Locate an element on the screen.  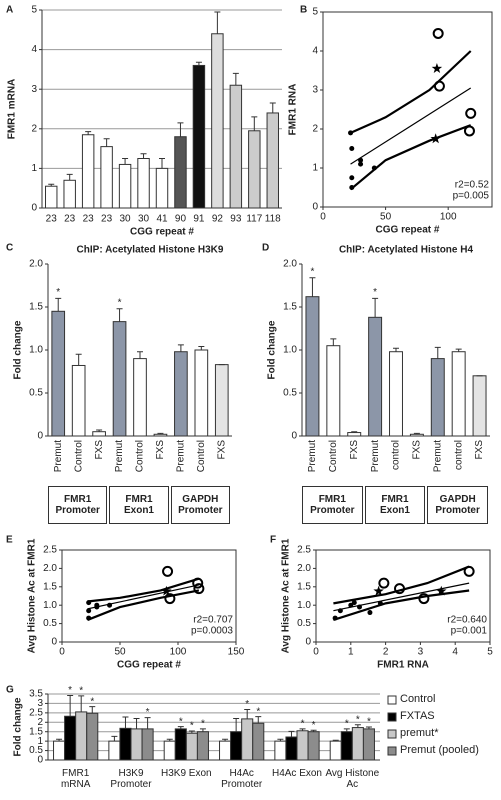
x-tick-label: 150 is located at coordinates (236, 652).